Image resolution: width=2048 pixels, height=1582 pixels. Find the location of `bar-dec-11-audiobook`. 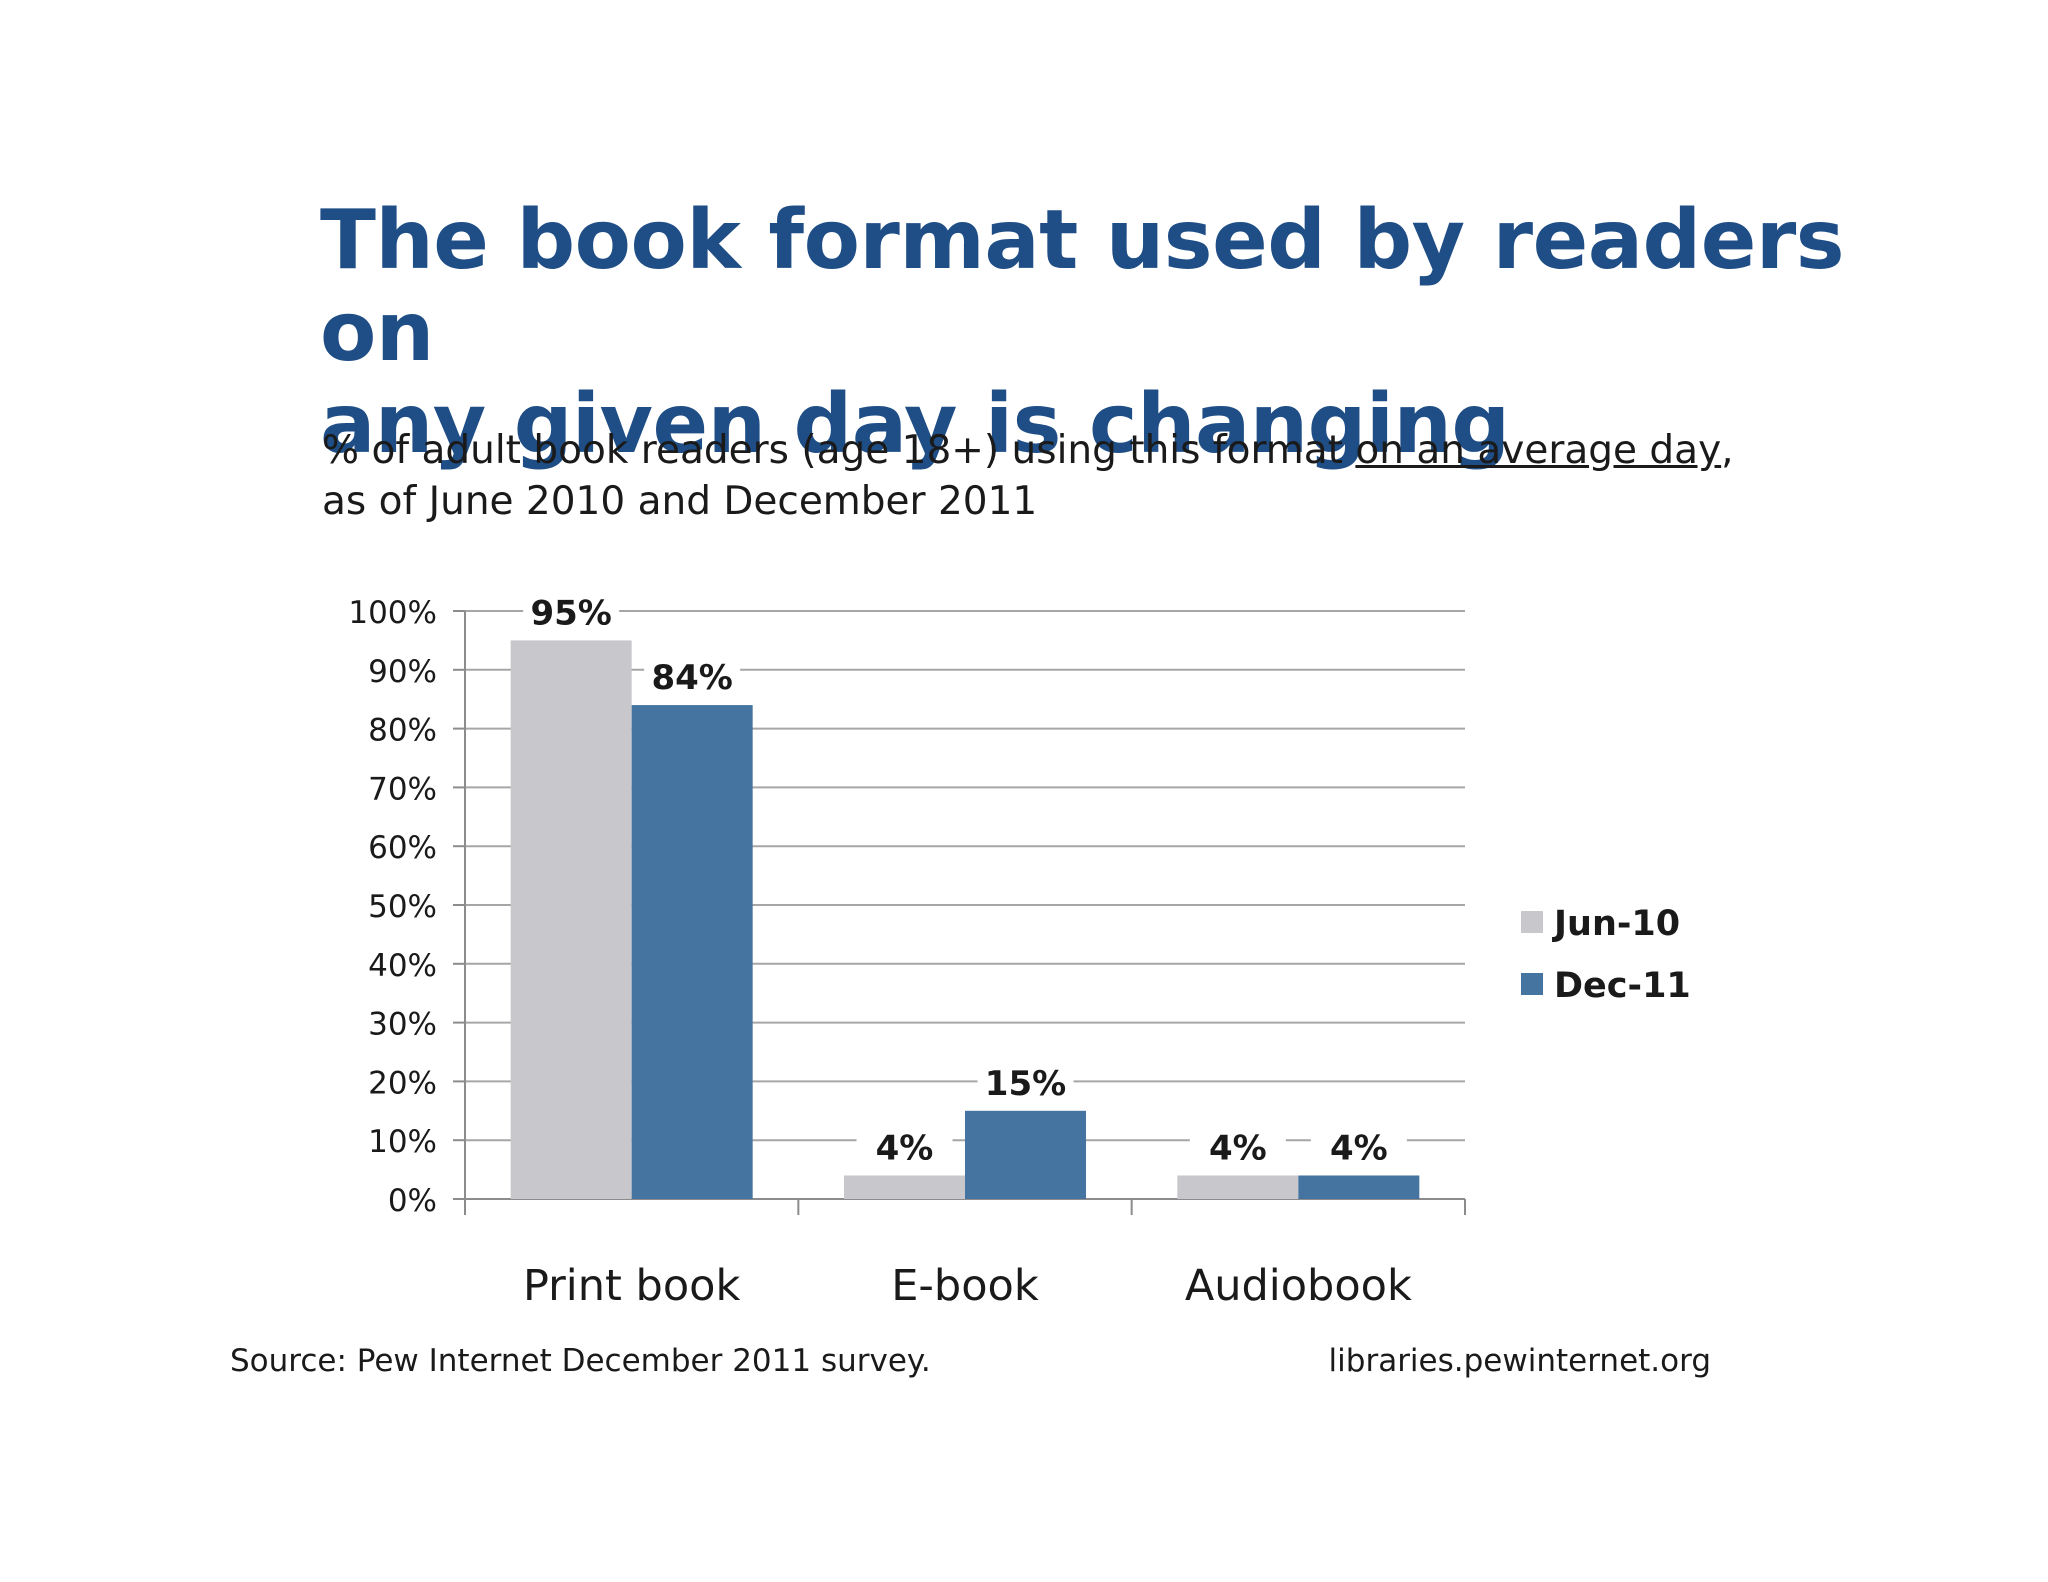

bar-dec-11-audiobook is located at coordinates (1359, 1187).